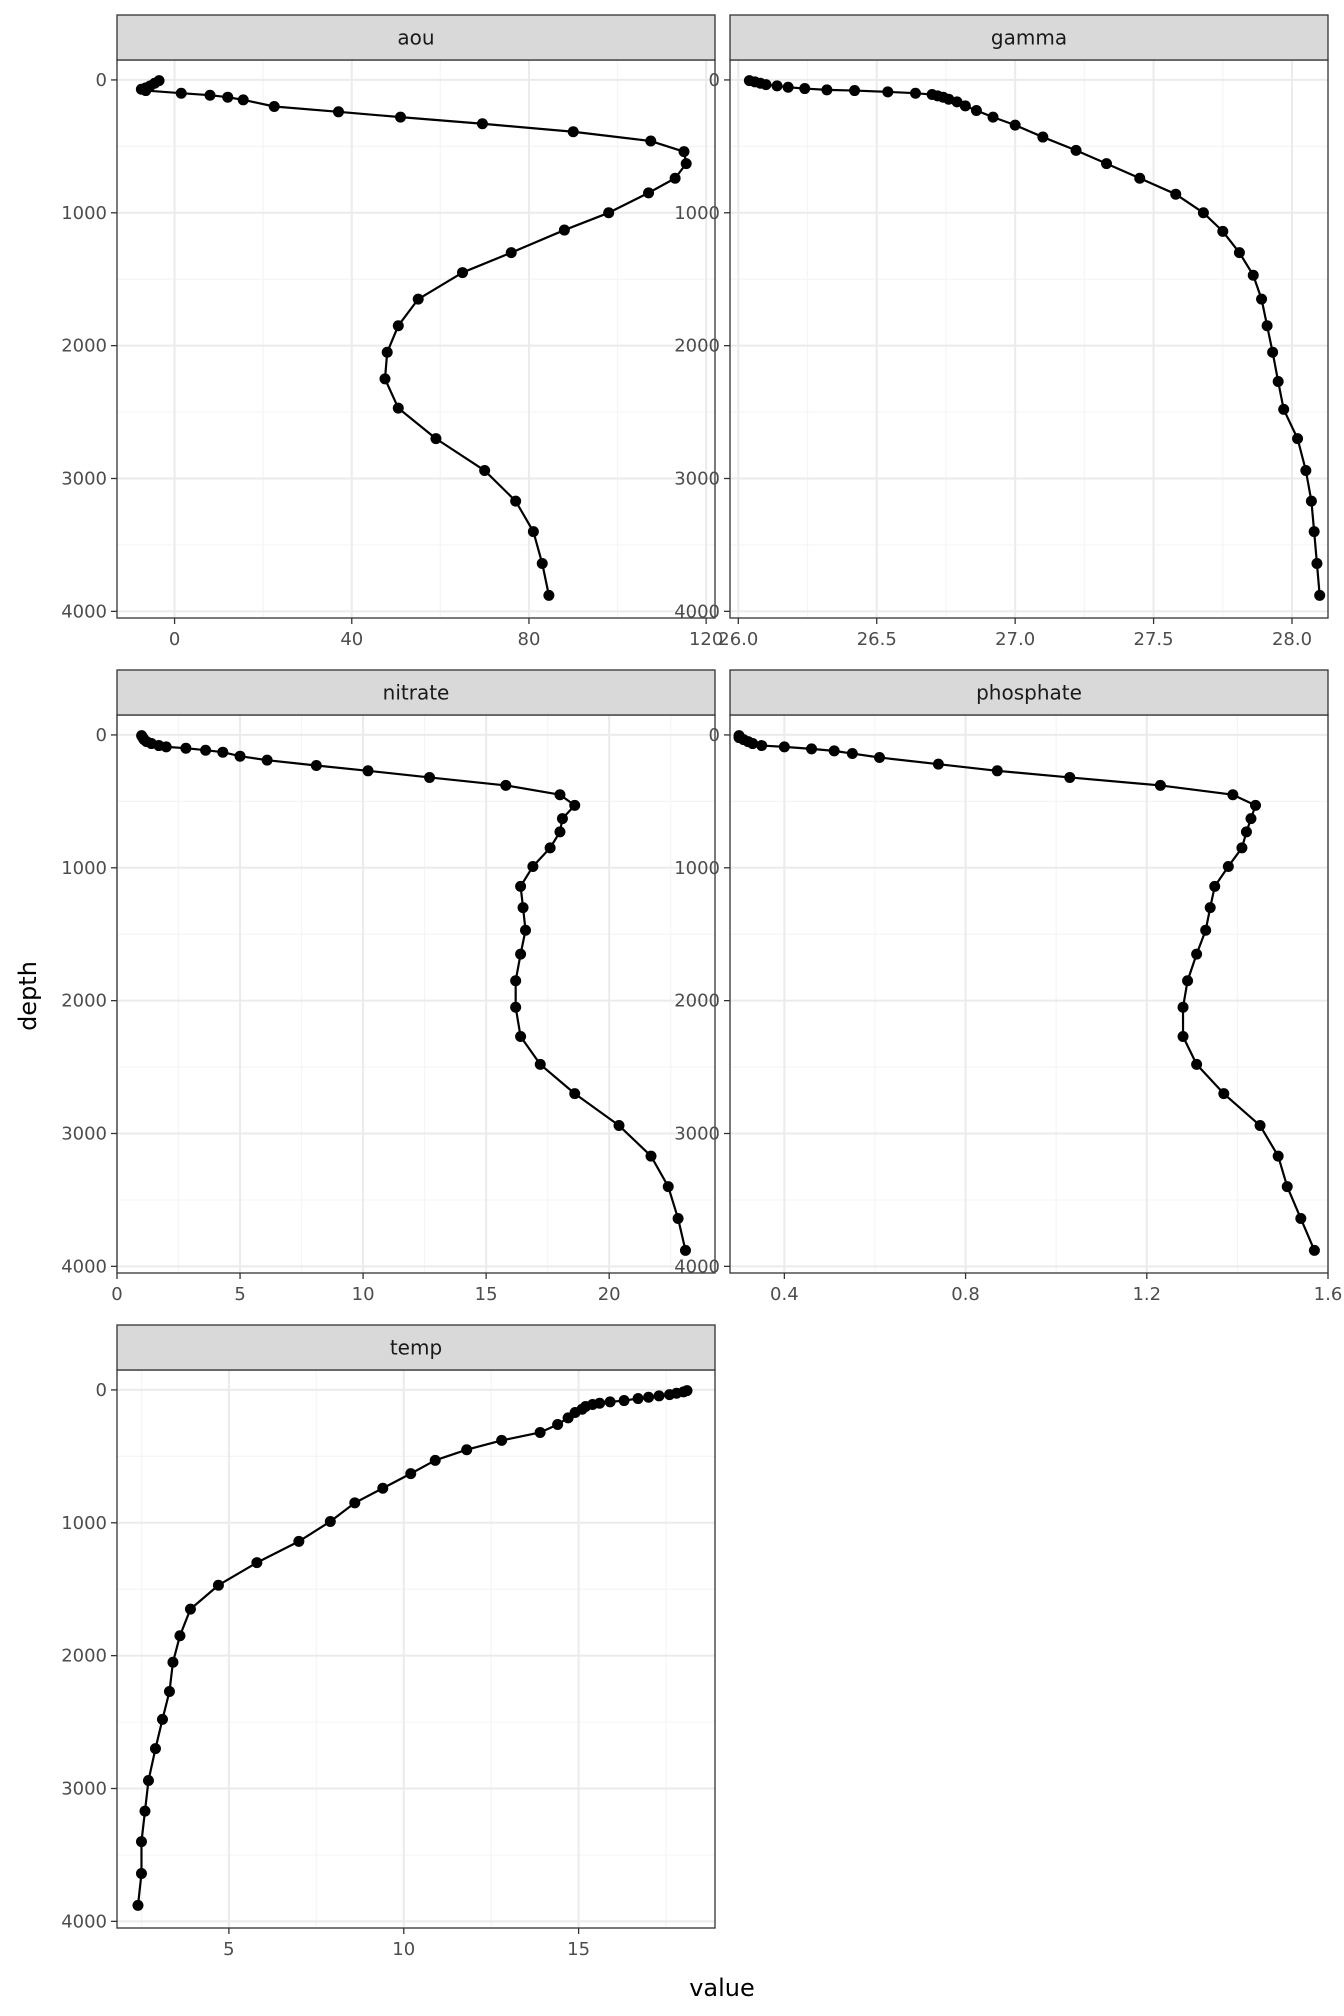 Image resolution: width=1344 pixels, height=2016 pixels. I want to click on x-tick-label: 10, so click(363, 1294).